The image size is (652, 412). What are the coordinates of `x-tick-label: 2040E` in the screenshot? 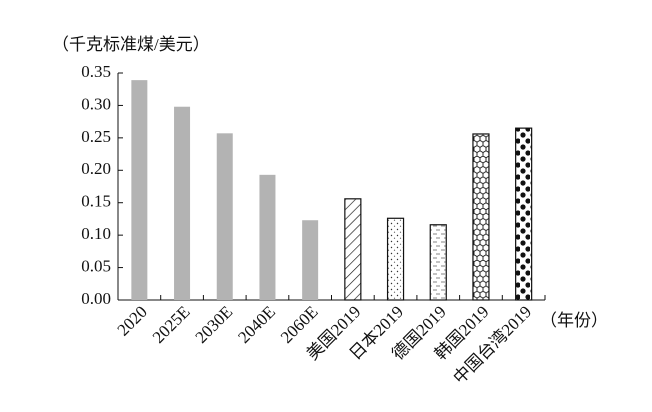 It's located at (256, 324).